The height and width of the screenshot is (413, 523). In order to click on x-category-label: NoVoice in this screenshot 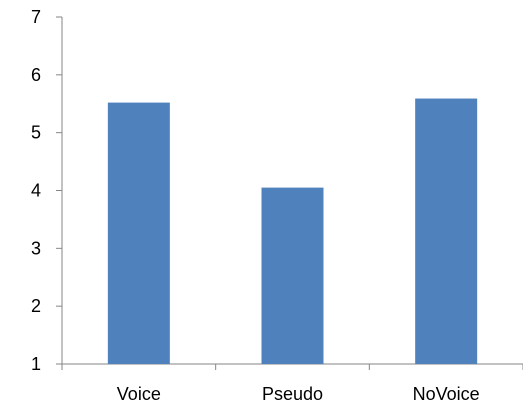, I will do `click(446, 394)`.